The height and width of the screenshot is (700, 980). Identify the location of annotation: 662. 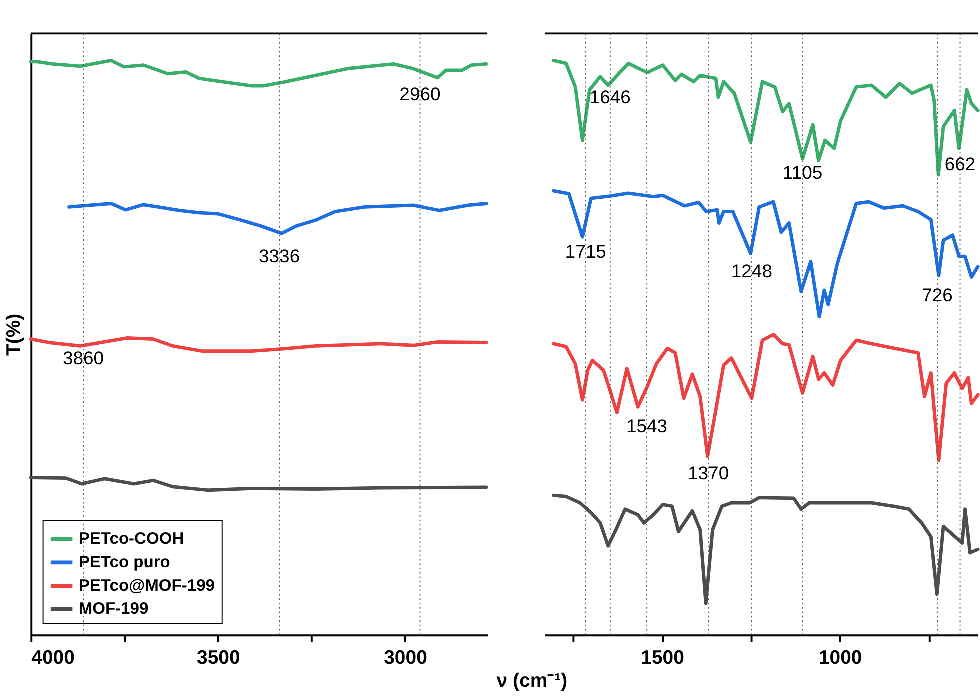
(960, 164).